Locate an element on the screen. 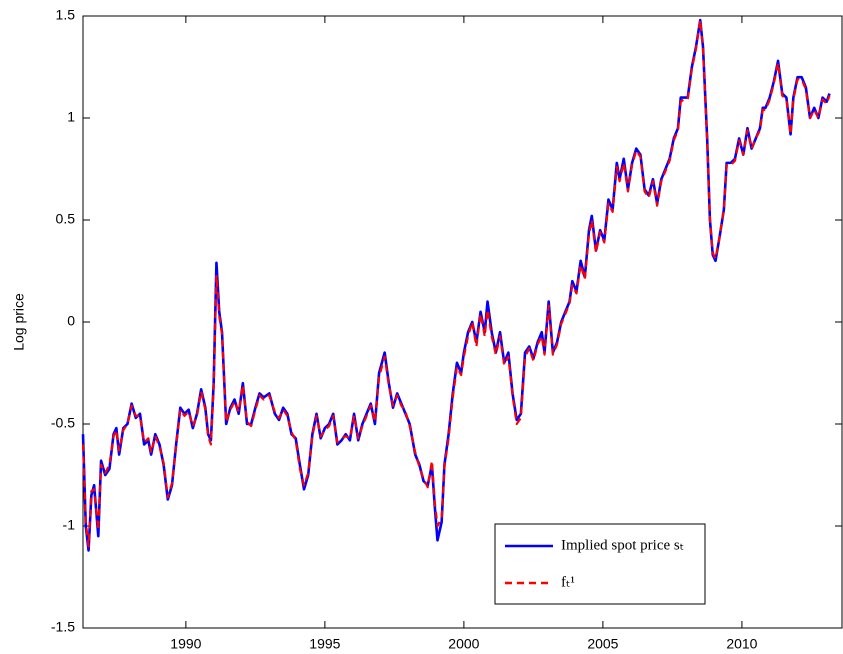  x-tick-label: 2005 is located at coordinates (602, 644).